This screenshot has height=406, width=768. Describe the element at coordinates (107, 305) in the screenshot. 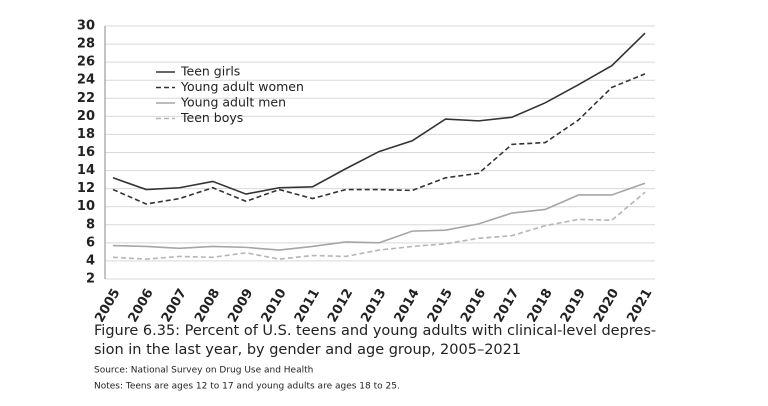

I see `x-tick-label: 2005` at that location.